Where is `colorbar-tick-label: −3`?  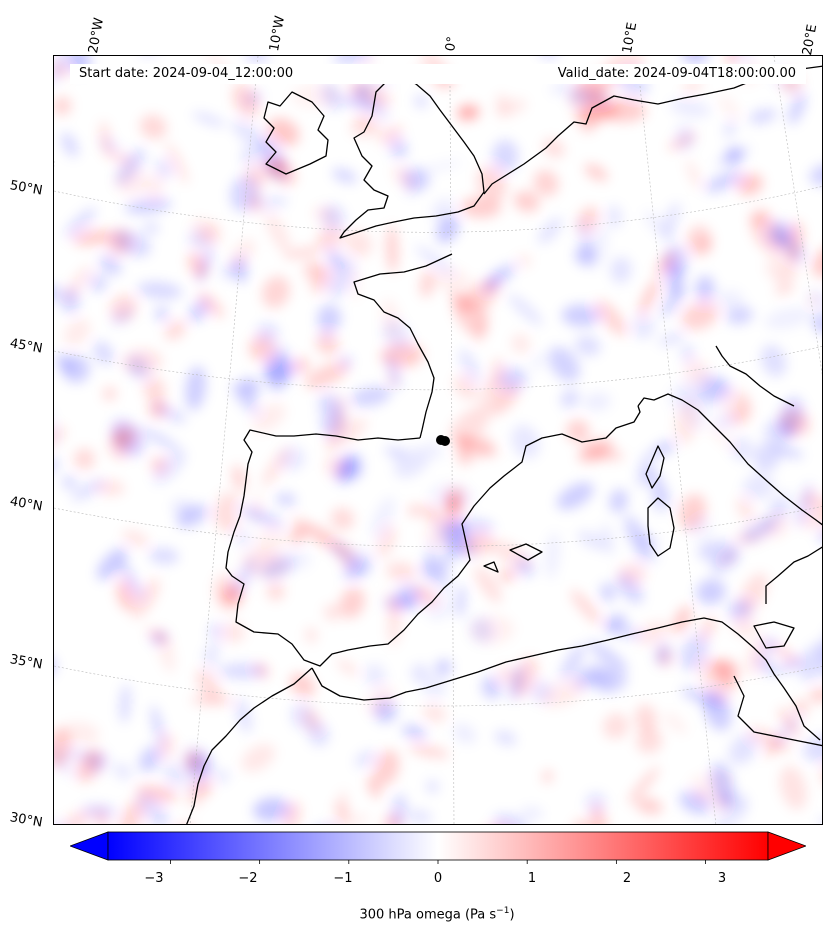 colorbar-tick-label: −3 is located at coordinates (154, 878).